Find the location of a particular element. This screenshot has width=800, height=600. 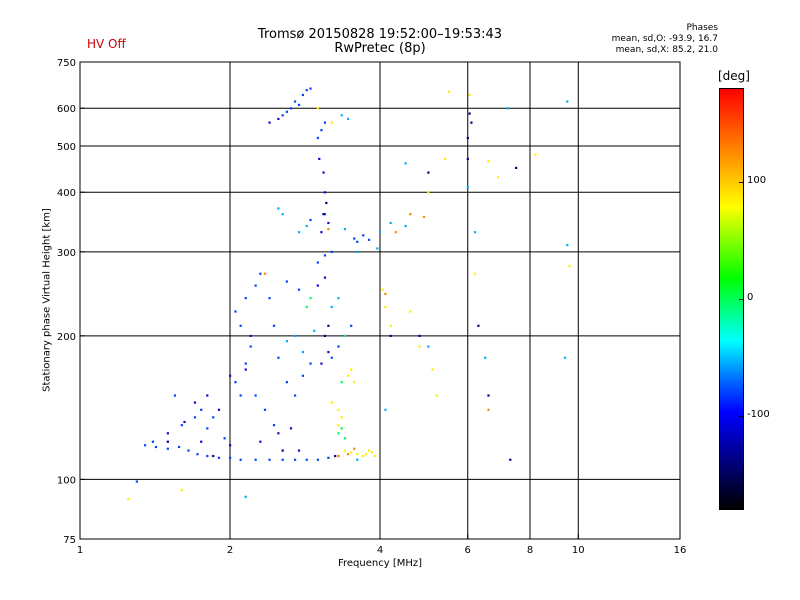

colorbar-tick-label: 0 is located at coordinates (750, 297).